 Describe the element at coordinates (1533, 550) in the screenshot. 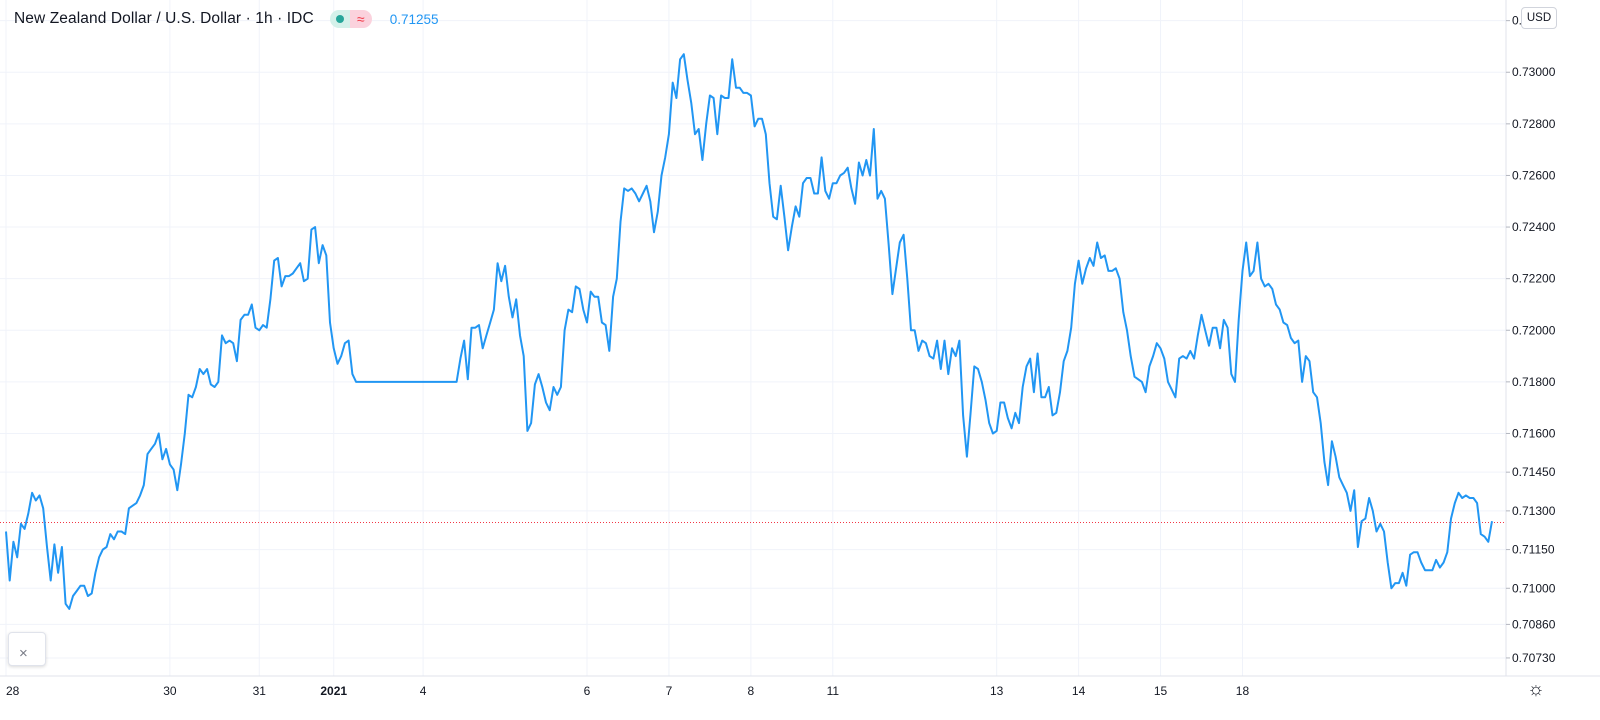

I see `y-tick-label: 0.71150` at that location.